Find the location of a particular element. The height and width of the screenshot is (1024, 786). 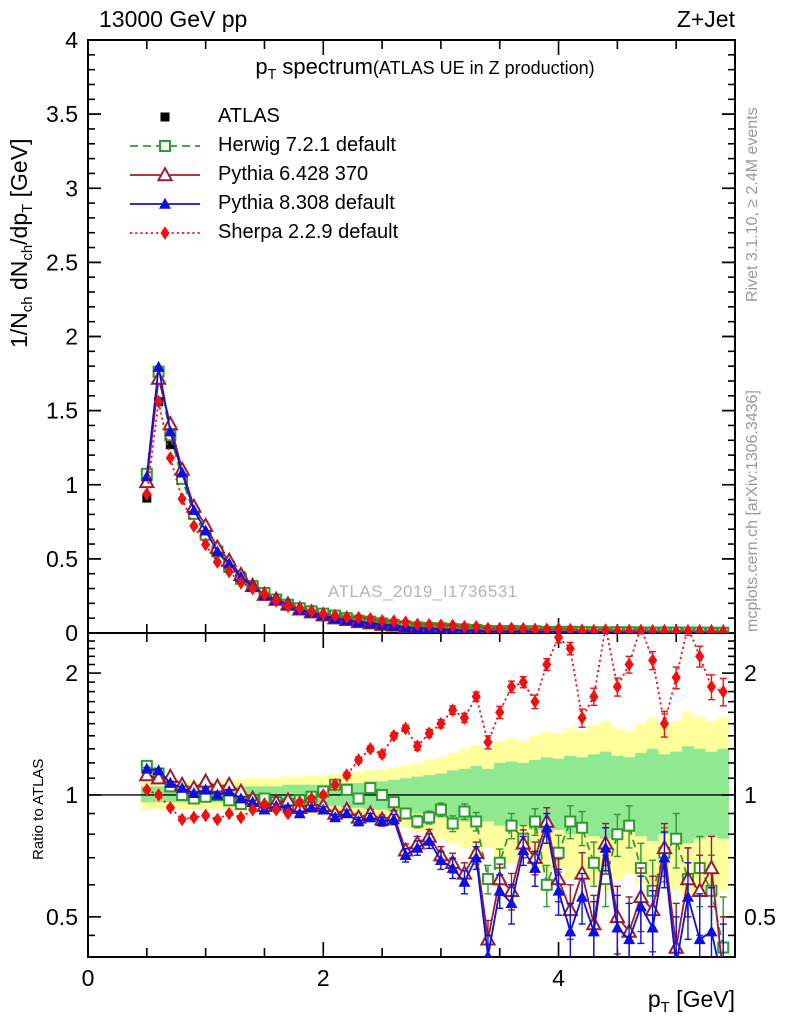

legend-marker-herwig is located at coordinates (165, 145).